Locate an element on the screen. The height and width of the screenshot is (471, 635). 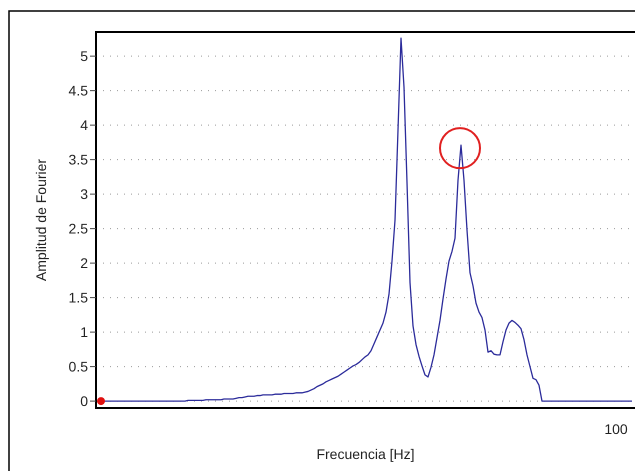
y-tick-label: 4 is located at coordinates (84, 125).